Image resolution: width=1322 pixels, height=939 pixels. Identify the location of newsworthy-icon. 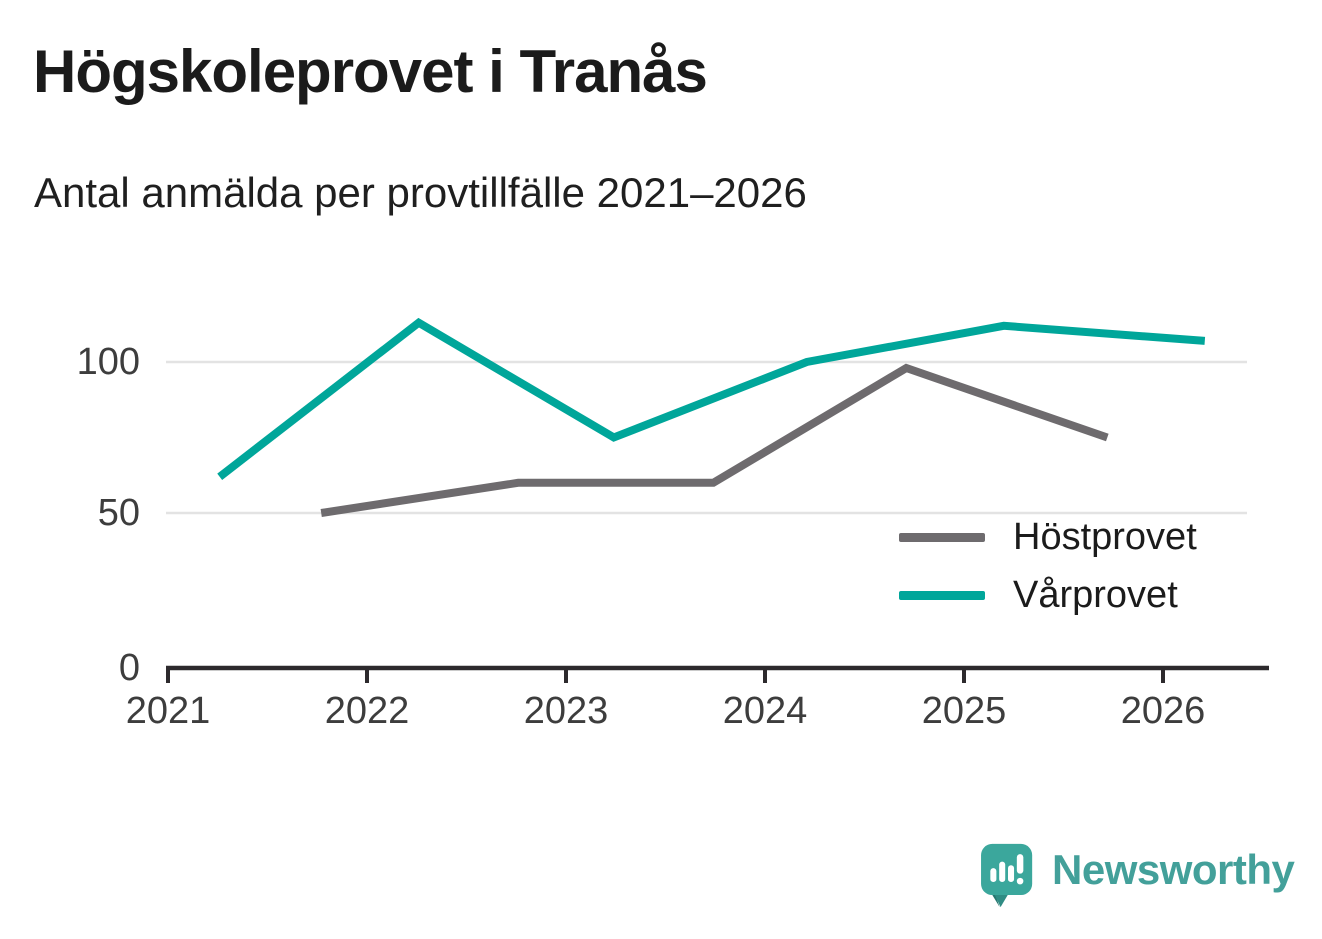
(1007, 875).